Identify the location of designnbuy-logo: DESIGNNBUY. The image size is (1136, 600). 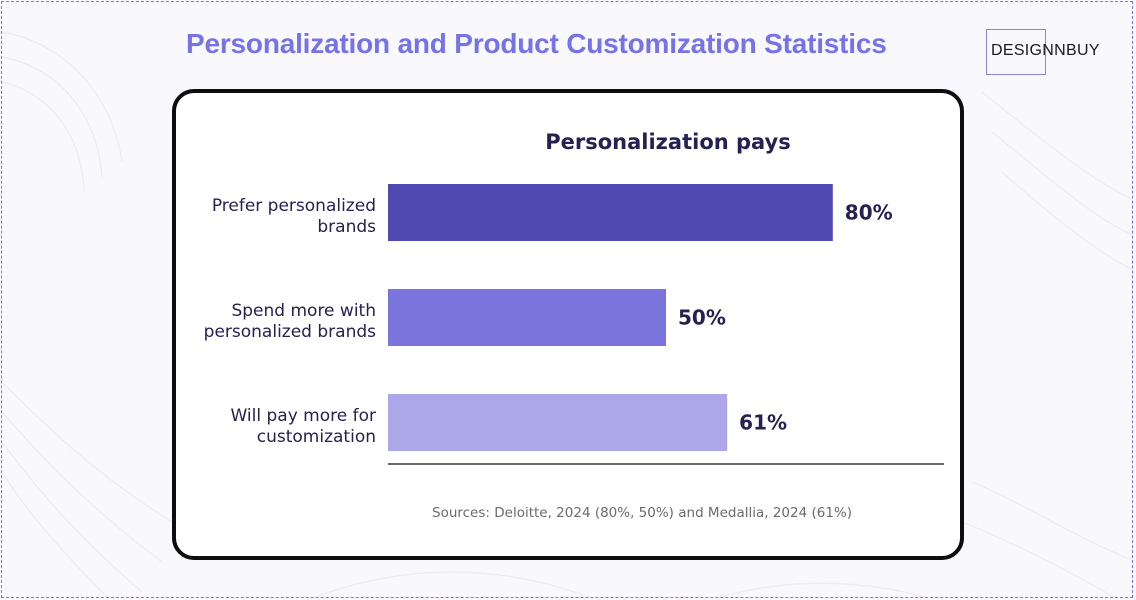
(1047, 52).